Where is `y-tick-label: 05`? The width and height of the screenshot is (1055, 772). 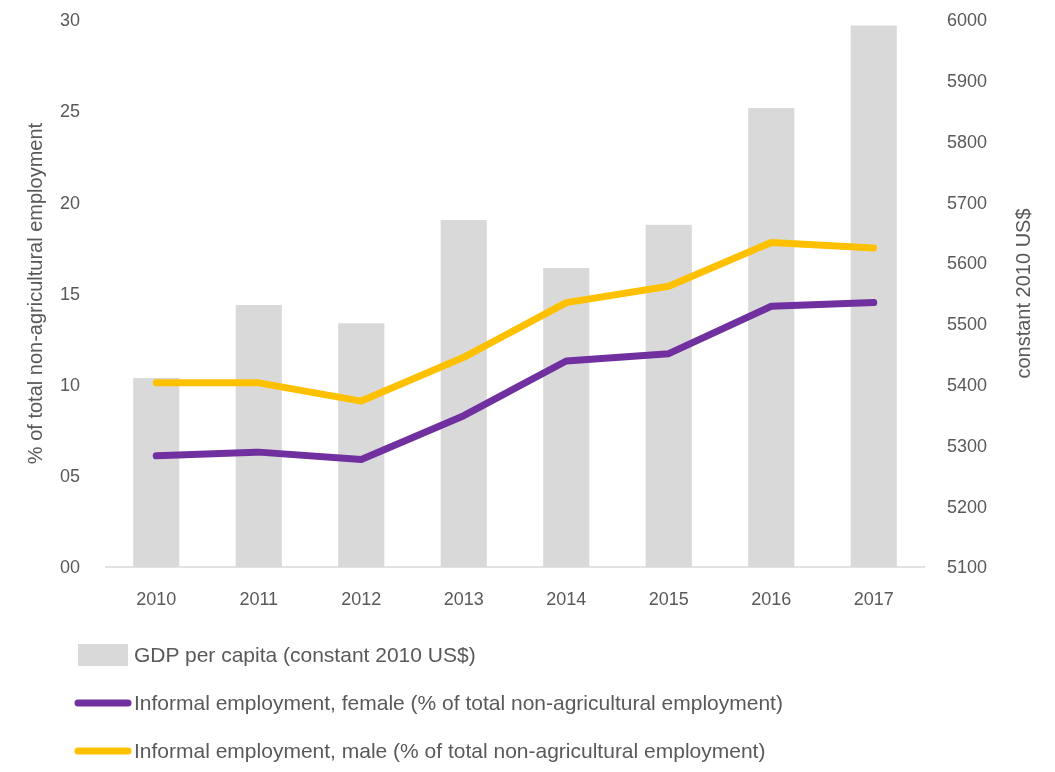
y-tick-label: 05 is located at coordinates (69, 476).